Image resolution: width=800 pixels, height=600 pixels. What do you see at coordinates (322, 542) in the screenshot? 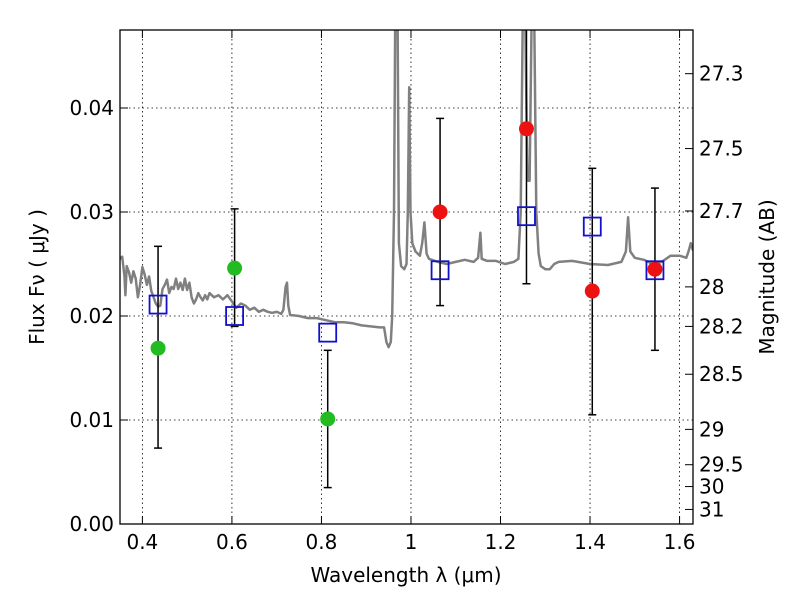
I see `x-tick-label-2: 0.8` at bounding box center [322, 542].